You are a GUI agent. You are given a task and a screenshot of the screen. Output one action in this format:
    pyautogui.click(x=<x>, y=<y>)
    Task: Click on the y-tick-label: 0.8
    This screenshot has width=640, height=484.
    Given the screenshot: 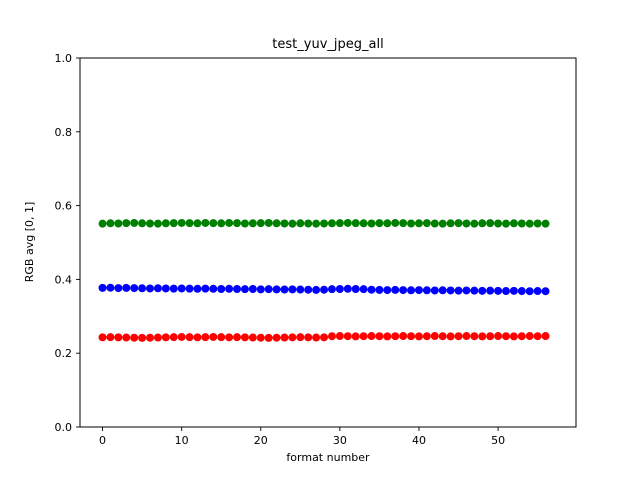 What is the action you would take?
    pyautogui.click(x=64, y=132)
    